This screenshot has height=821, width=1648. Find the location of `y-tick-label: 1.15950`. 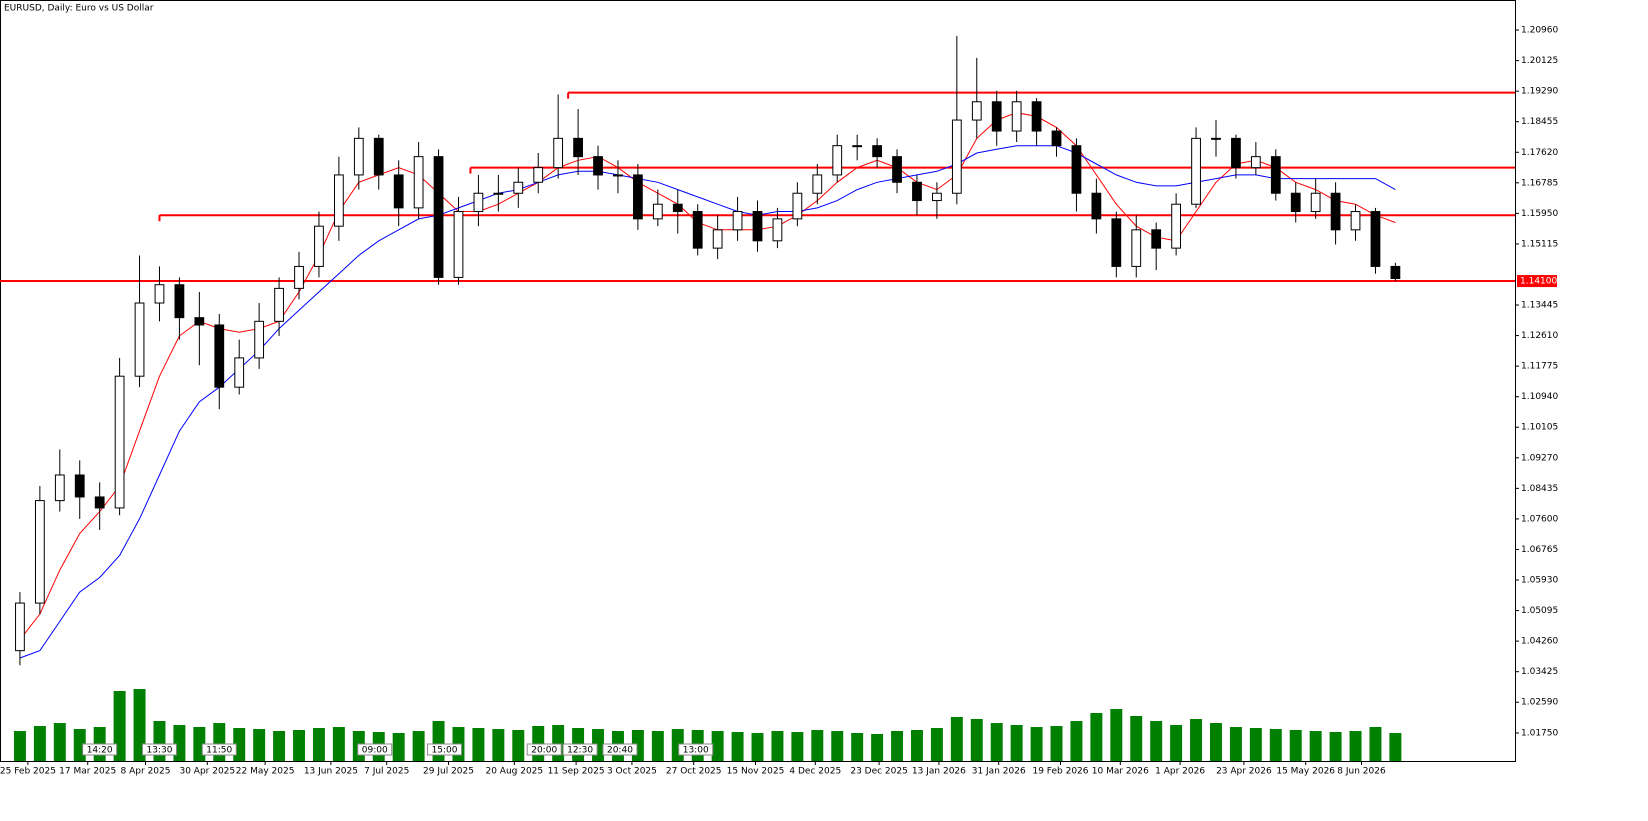

y-tick-label: 1.15950 is located at coordinates (1539, 214).